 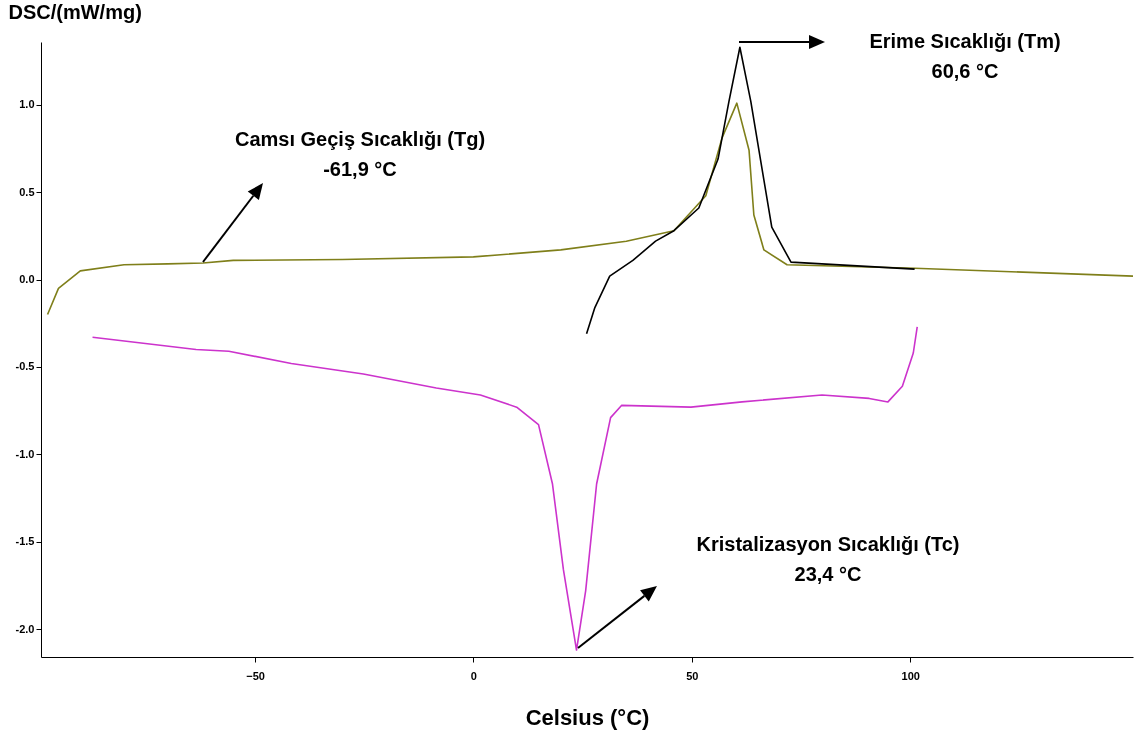 I want to click on y-tick-label: -1.5, so click(x=25, y=541).